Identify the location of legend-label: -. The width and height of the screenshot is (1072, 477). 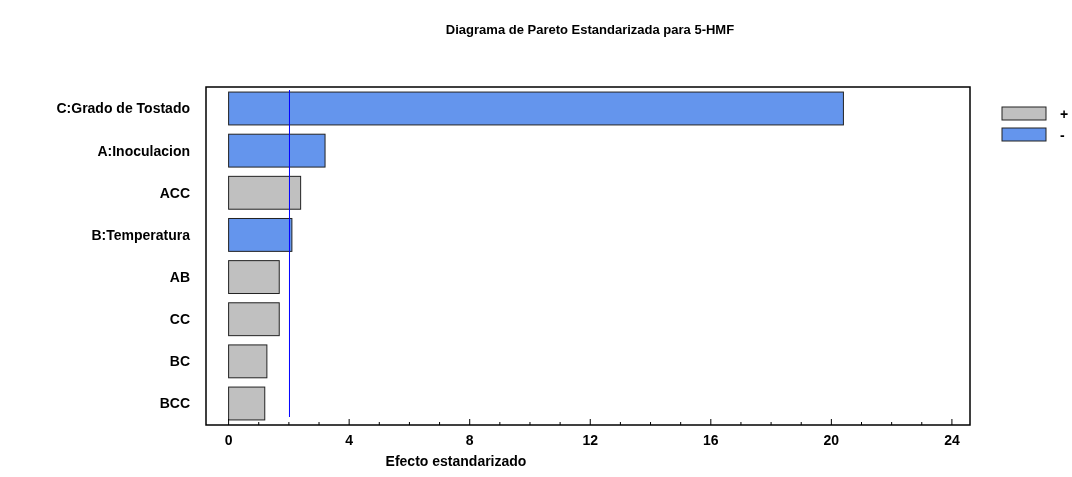
(1062, 134).